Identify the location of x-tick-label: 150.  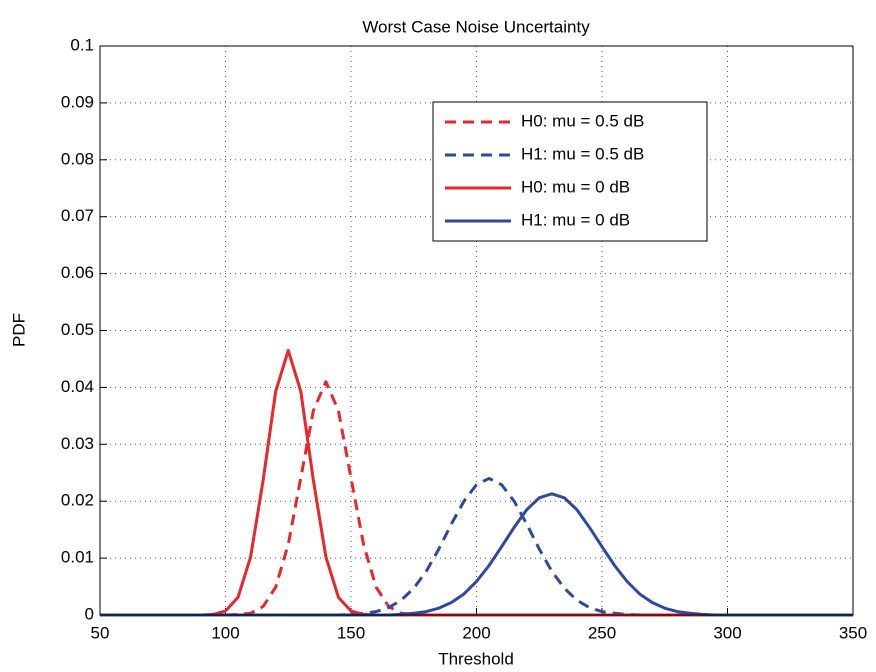
(351, 632).